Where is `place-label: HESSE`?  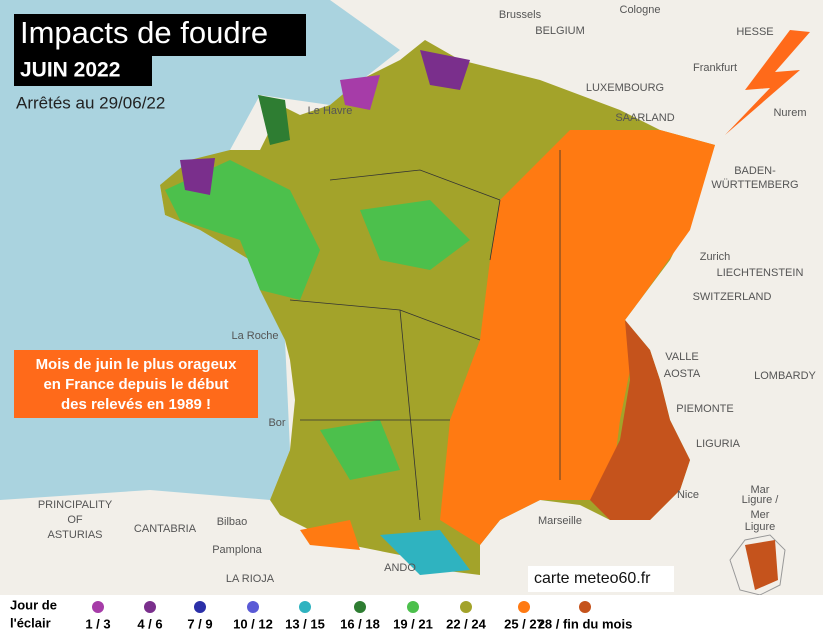 place-label: HESSE is located at coordinates (754, 32).